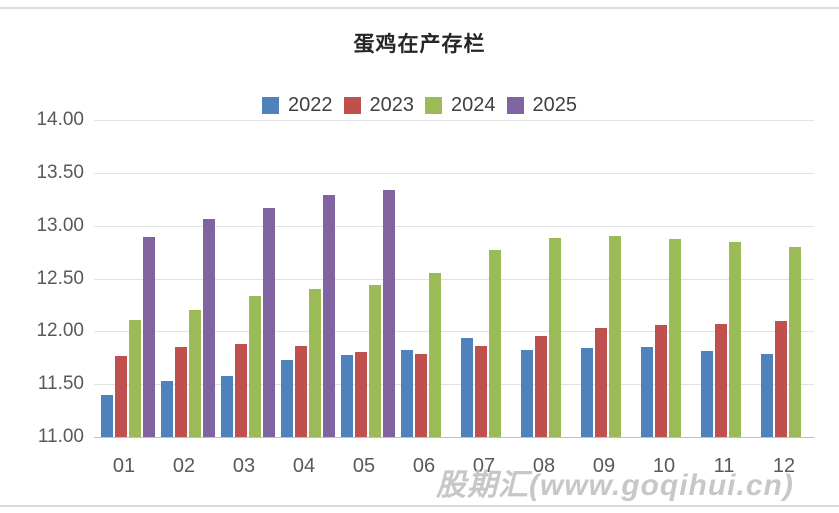 The height and width of the screenshot is (513, 839). I want to click on legend-item-2024: 2024, so click(460, 105).